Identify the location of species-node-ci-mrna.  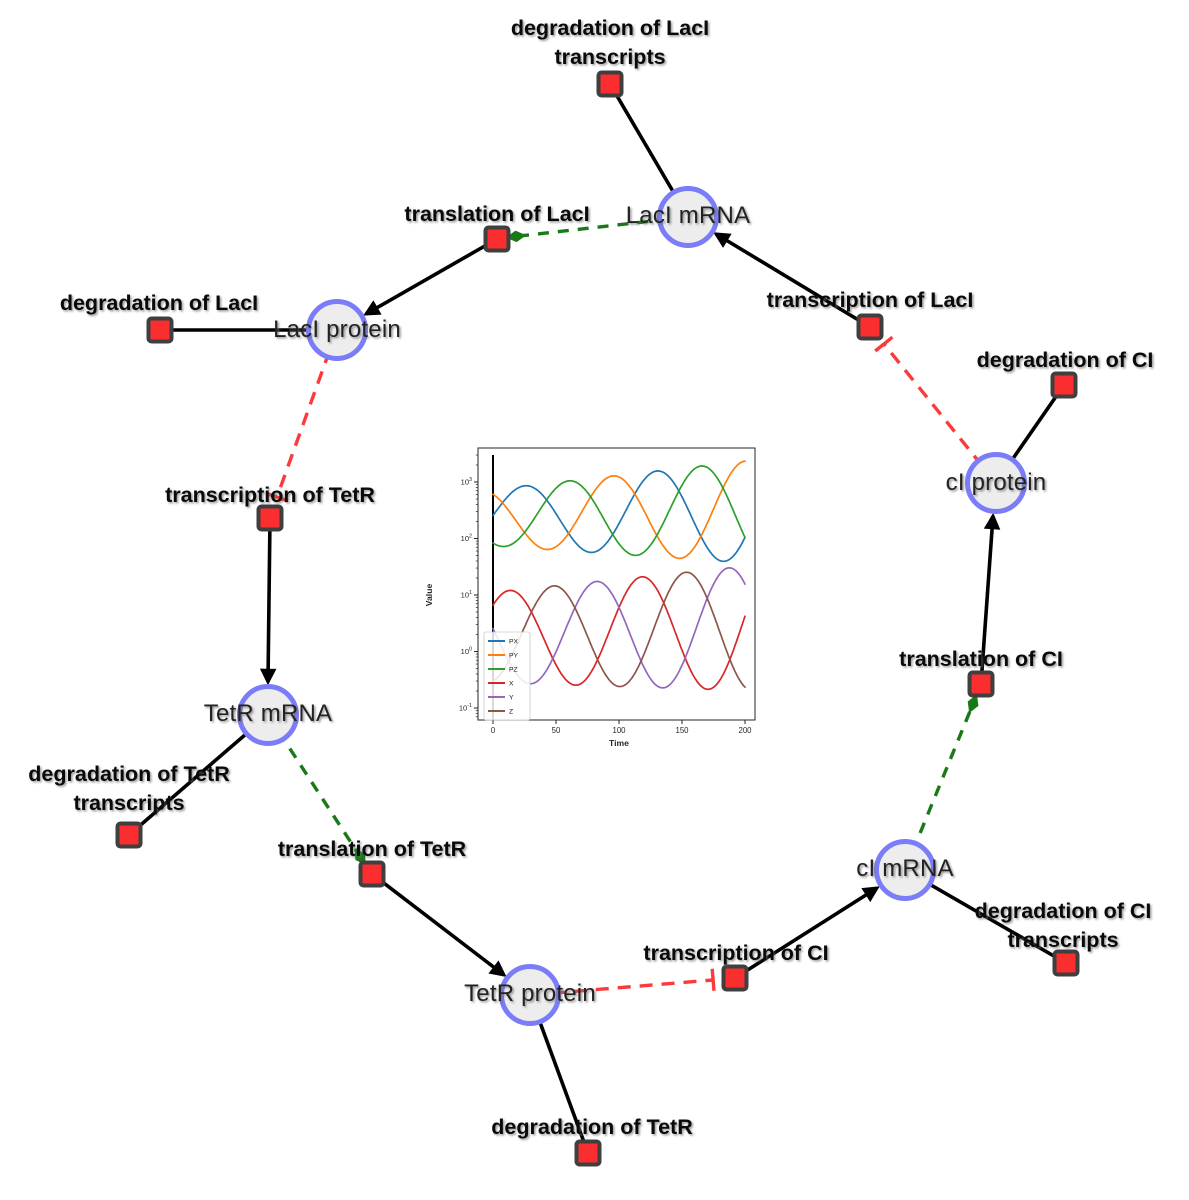
(905, 870).